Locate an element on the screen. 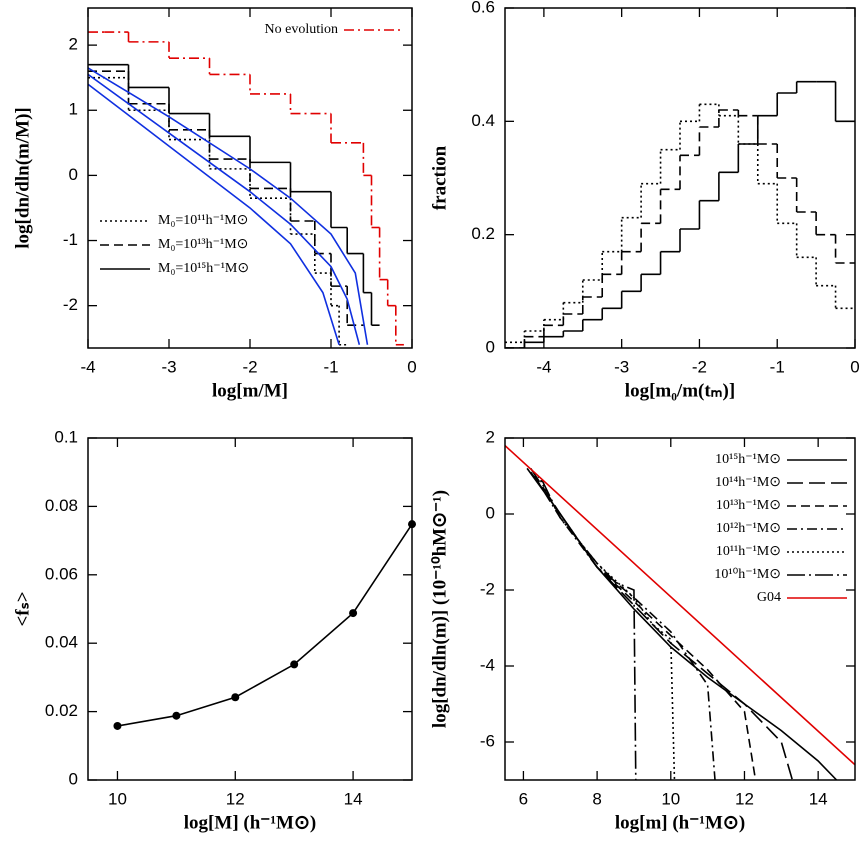 Image resolution: width=868 pixels, height=846 pixels. y-axis-label: log[dn/dln(m)] (10⁻¹⁰hM⊙⁻¹) is located at coordinates (439, 609).